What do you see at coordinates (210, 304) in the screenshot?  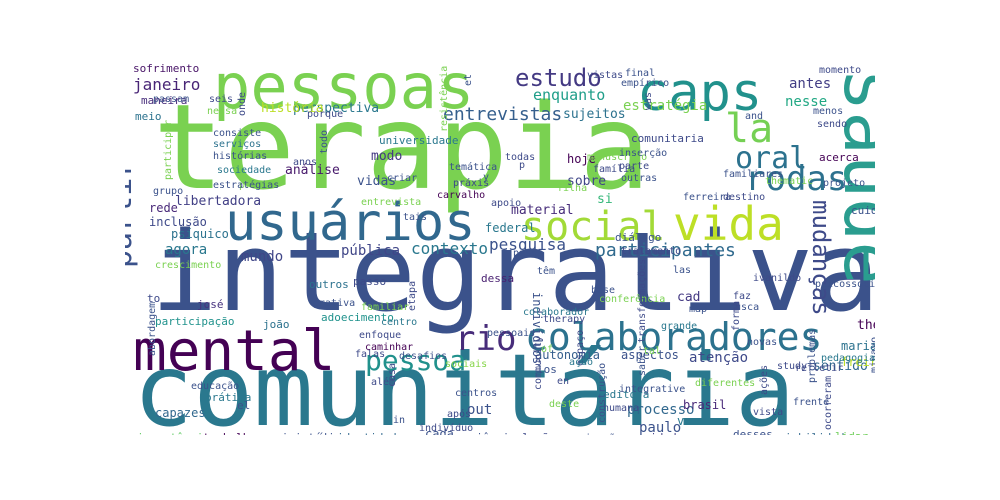 I see `word-jose: josé` at bounding box center [210, 304].